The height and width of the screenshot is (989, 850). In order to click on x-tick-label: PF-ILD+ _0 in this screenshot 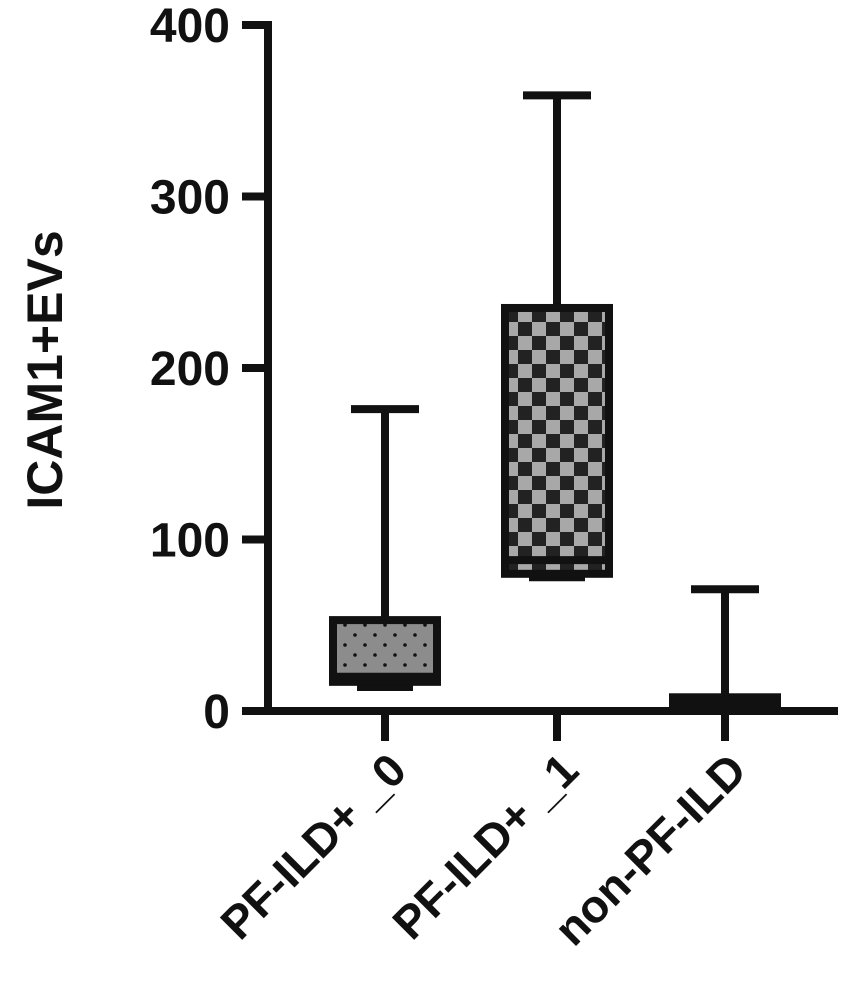, I will do `click(313, 846)`.